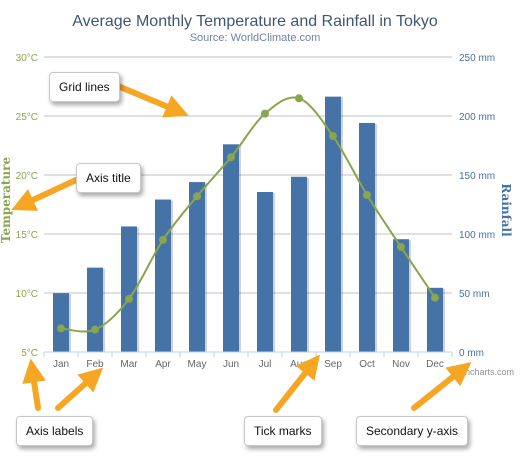 The width and height of the screenshot is (527, 460). What do you see at coordinates (471, 353) in the screenshot?
I see `y-right-tick-label: 0 mm` at bounding box center [471, 353].